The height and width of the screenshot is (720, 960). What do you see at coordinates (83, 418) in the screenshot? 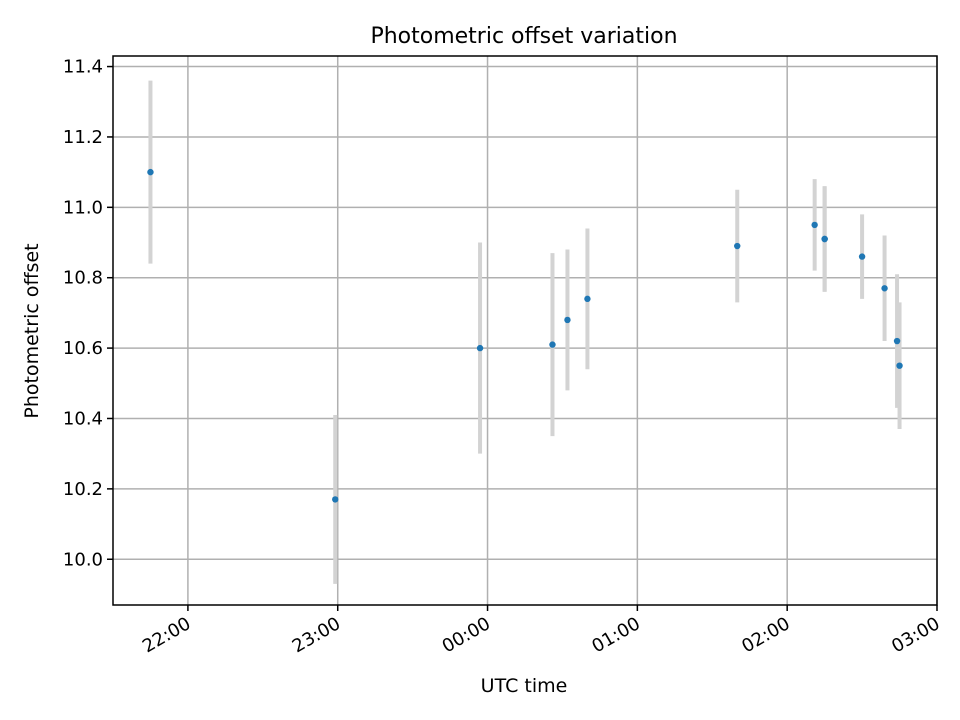
I see `y-tick-label: 10.4` at bounding box center [83, 418].